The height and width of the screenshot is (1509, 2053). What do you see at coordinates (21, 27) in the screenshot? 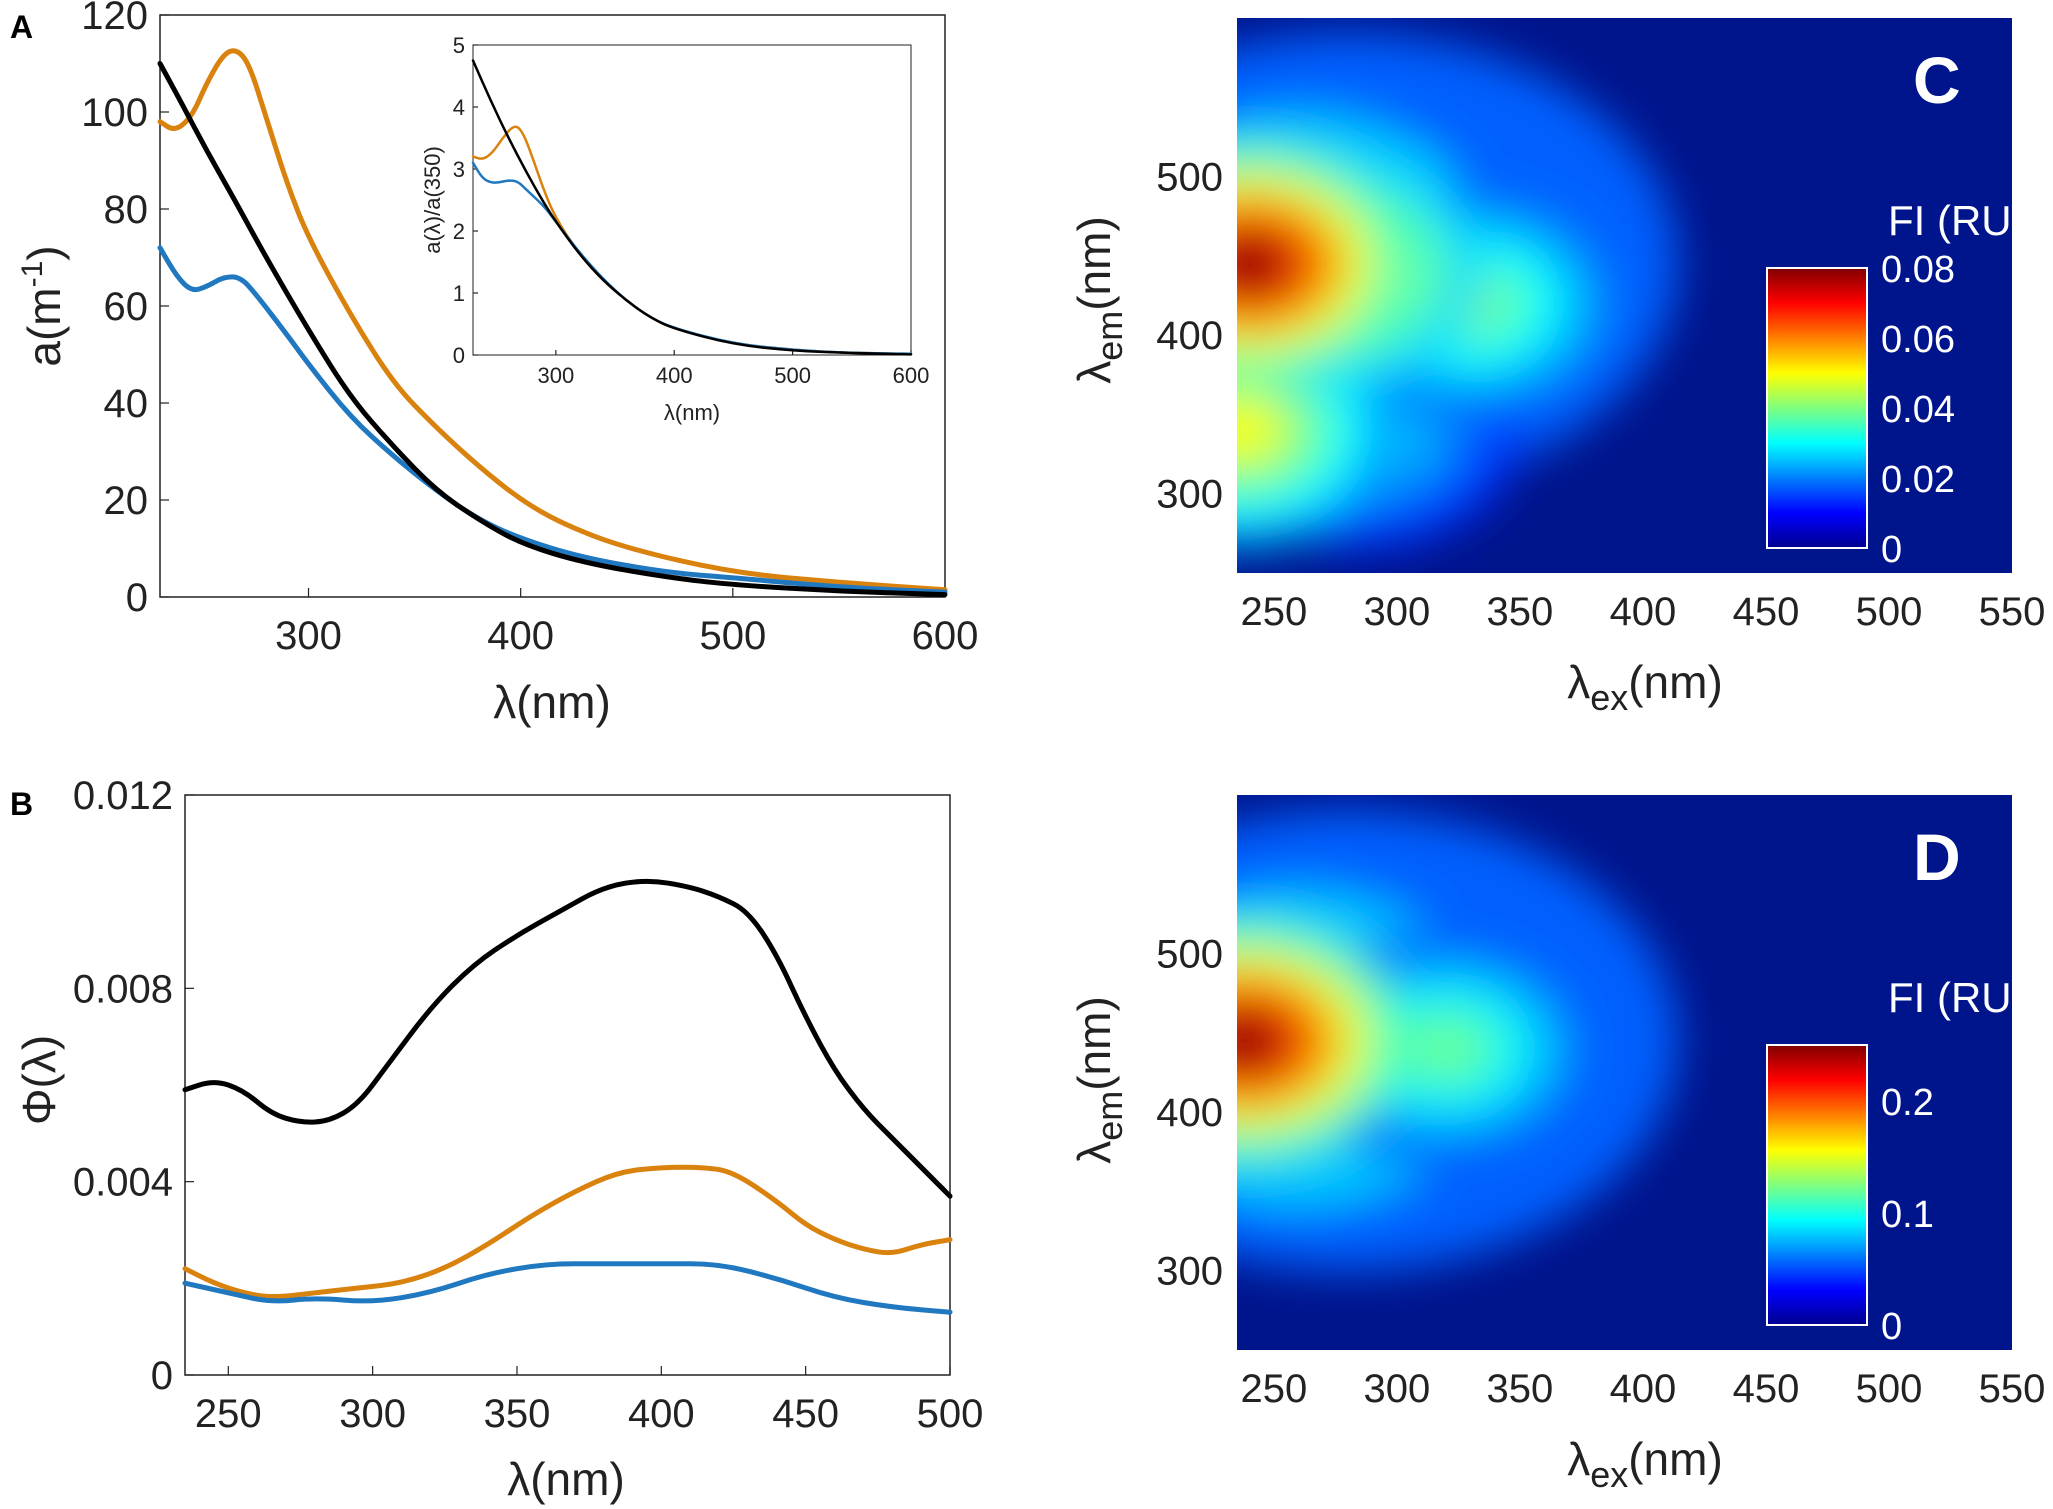
I see `panel-label-a: A` at bounding box center [21, 27].